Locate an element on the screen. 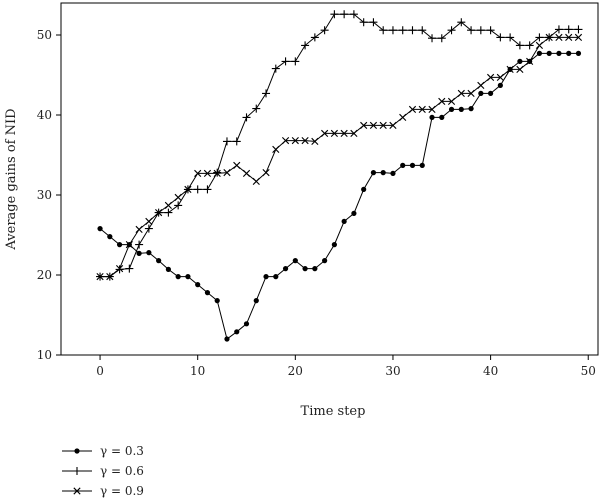  legend-label: γ = 0.3 is located at coordinates (122, 451).